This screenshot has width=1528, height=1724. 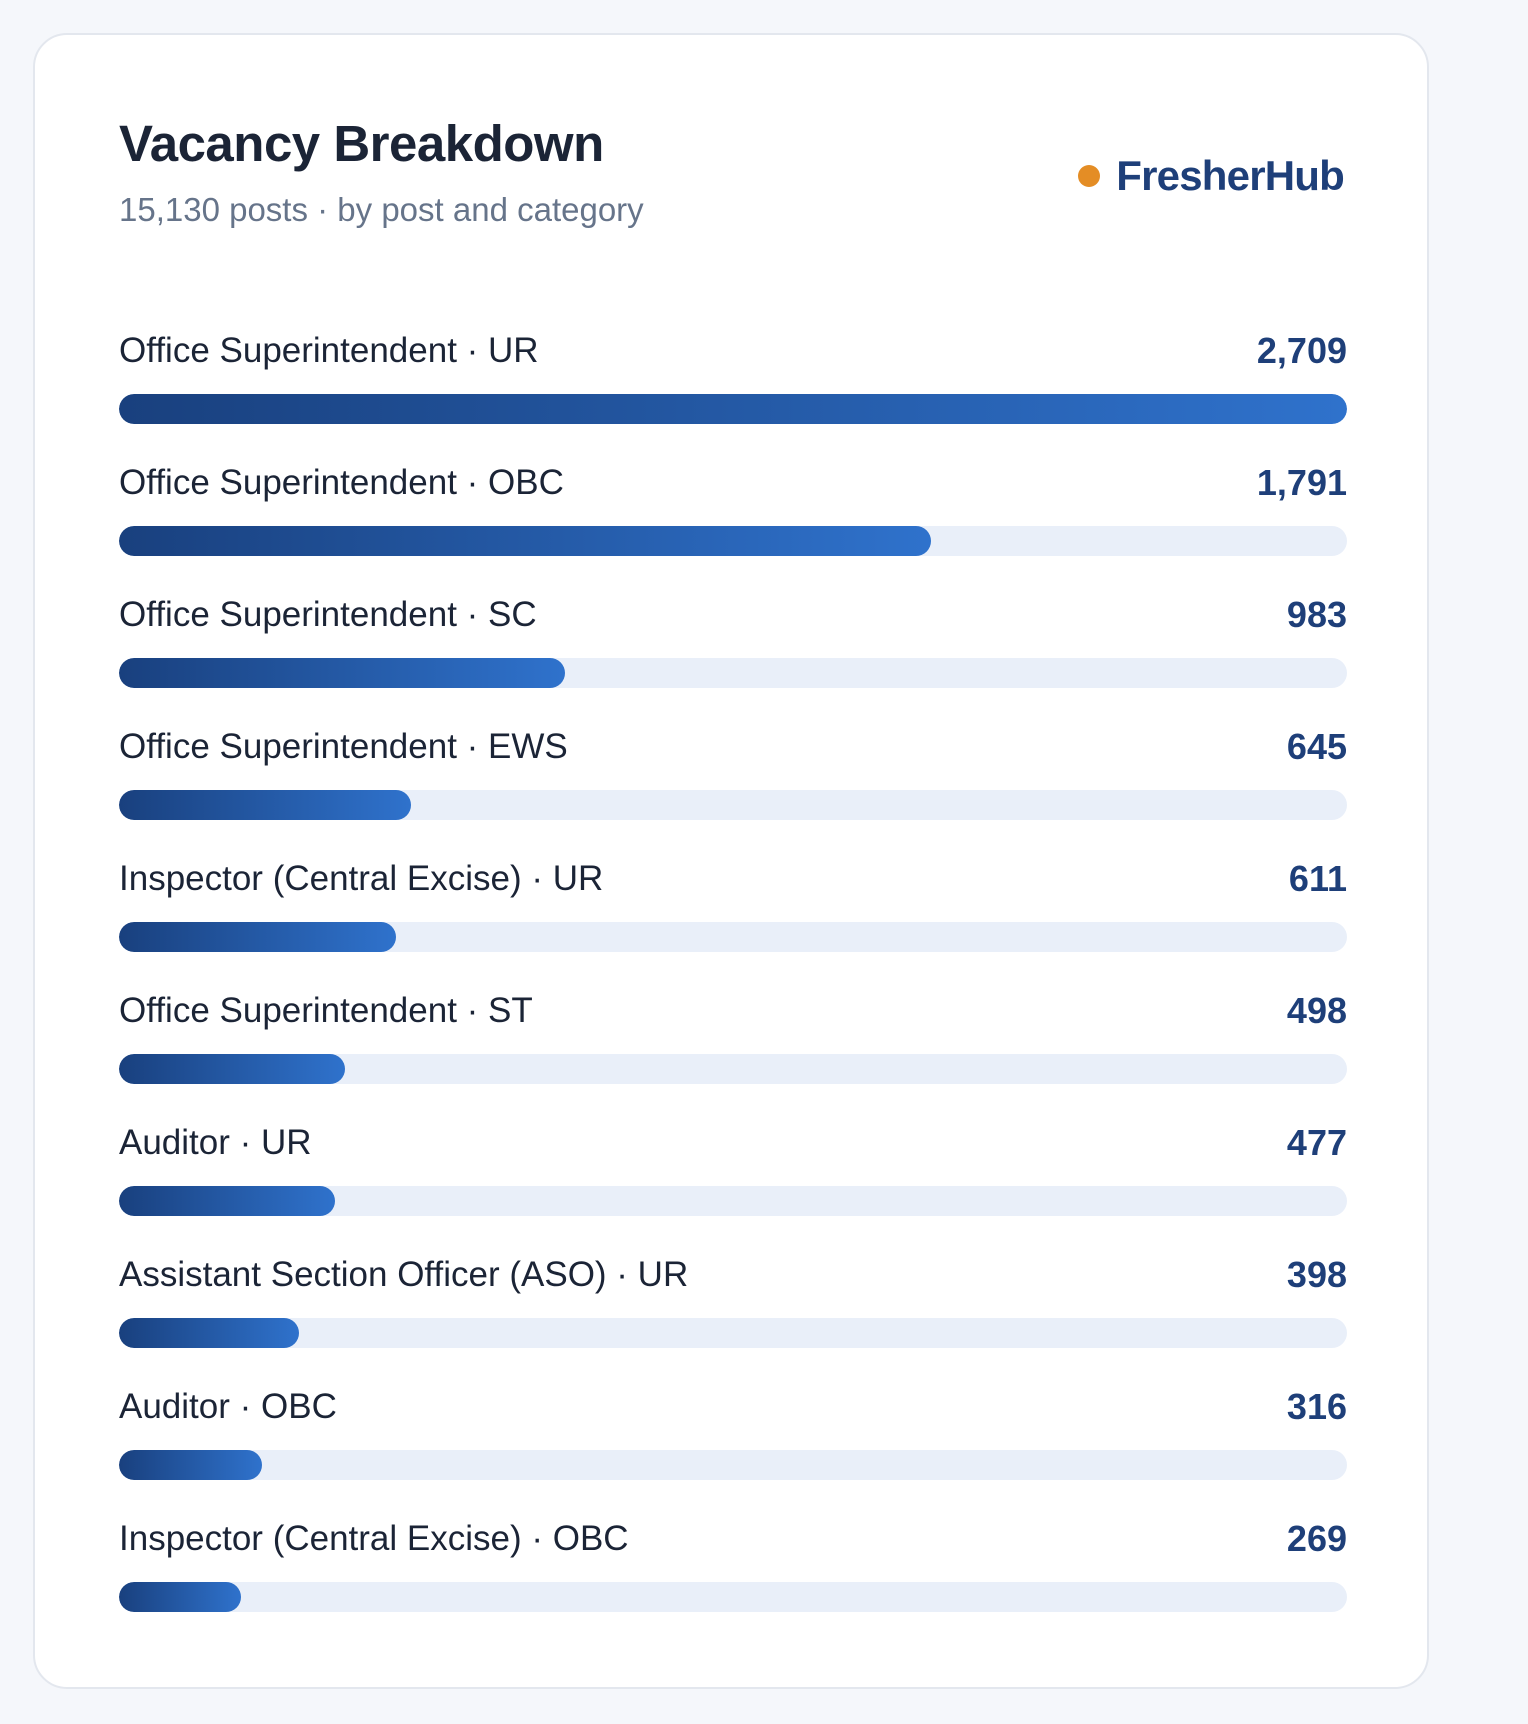 I want to click on bar-row: Office Superintendent · EWS 645, so click(x=733, y=776).